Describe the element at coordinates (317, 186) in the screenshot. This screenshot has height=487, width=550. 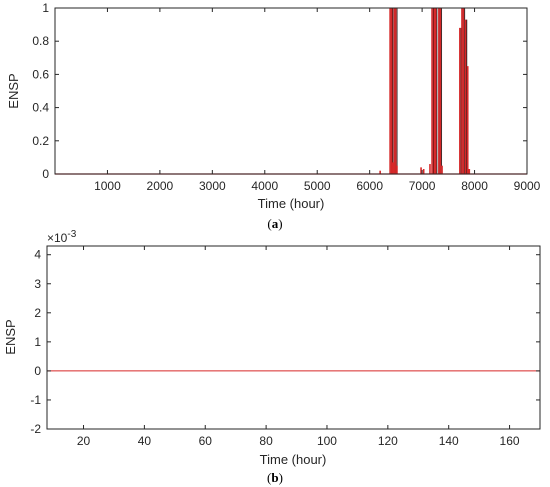
I see `x-tick-label: 5000` at that location.